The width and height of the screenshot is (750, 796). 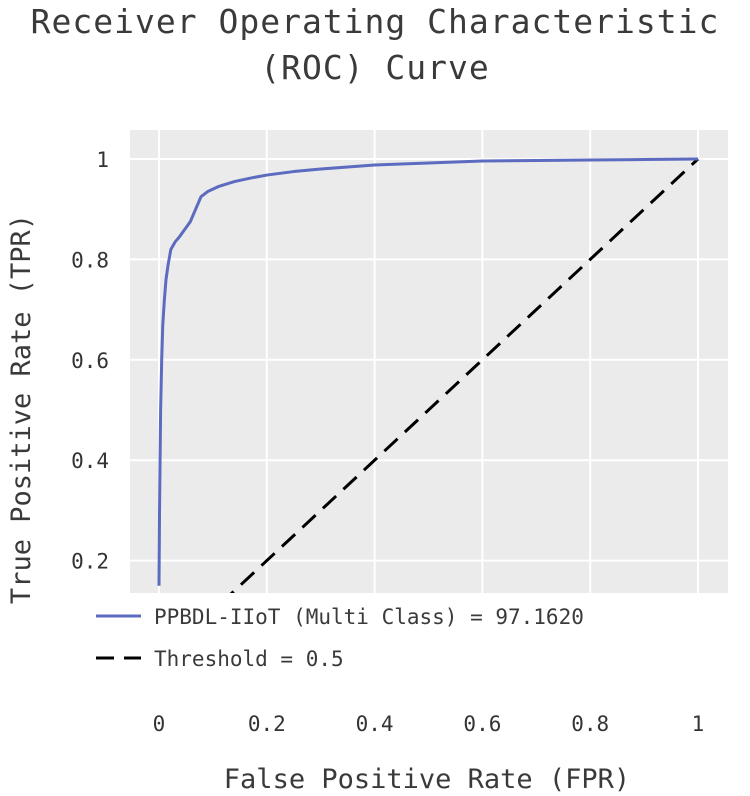 I want to click on y-tick-label: 0.4, so click(x=90, y=461).